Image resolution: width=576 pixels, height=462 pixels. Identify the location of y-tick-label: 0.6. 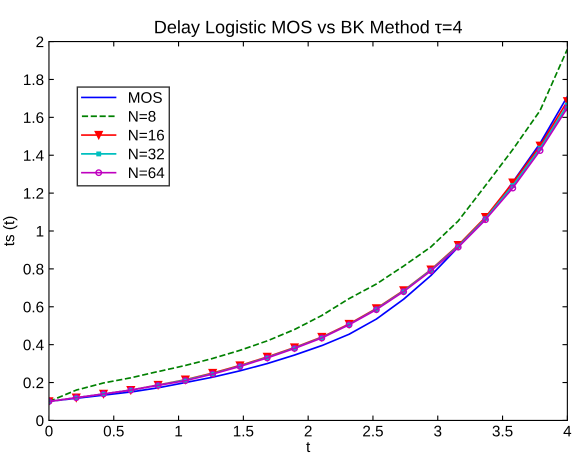
(33, 307).